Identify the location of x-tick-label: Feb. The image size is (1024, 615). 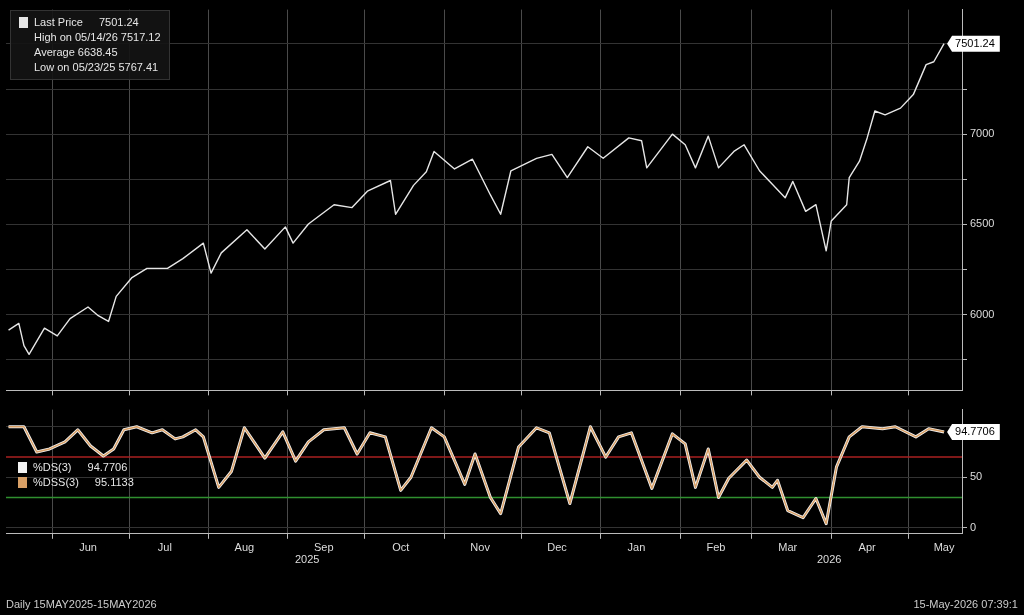
(716, 547).